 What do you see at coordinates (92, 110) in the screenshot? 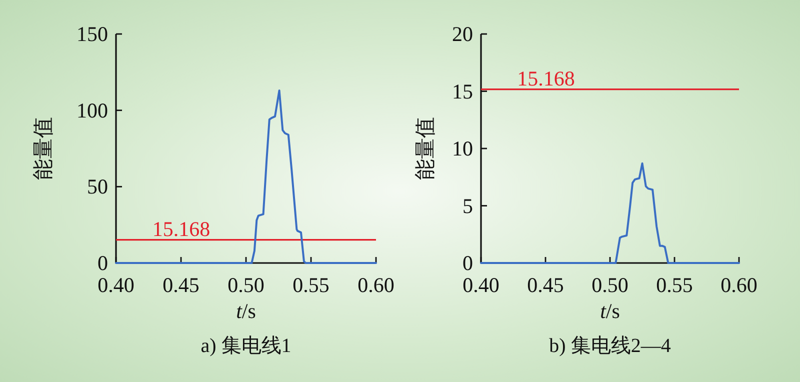
I see `y-tick-label: 100` at bounding box center [92, 110].